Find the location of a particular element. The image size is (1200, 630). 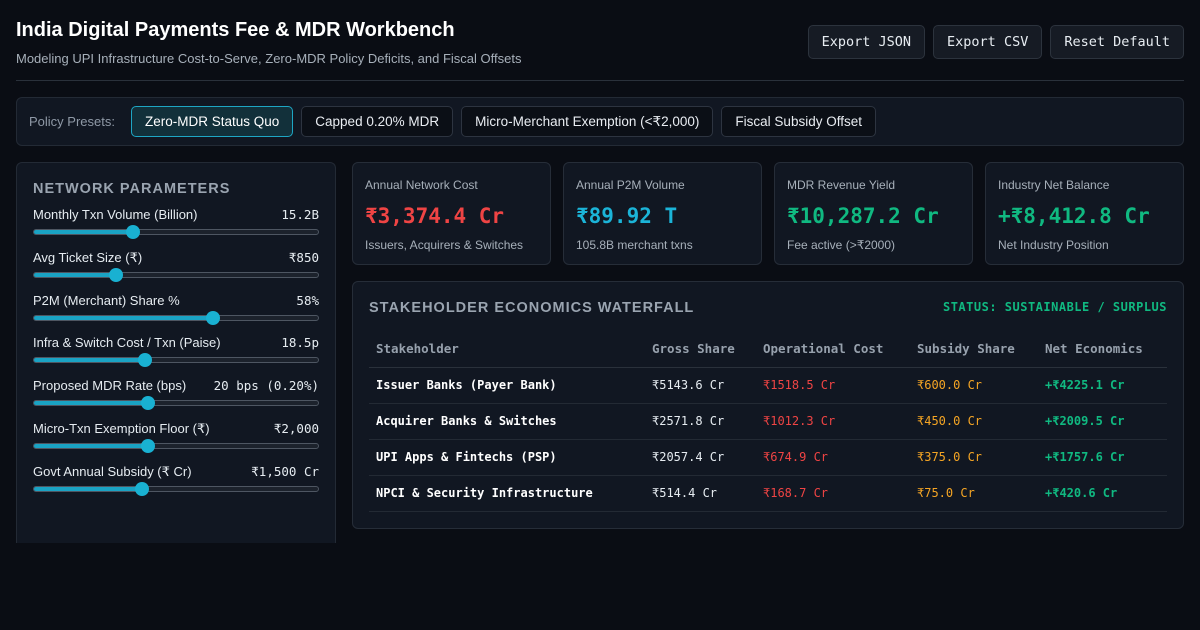

column-header-net-economics: Net Economics is located at coordinates (1102, 349).